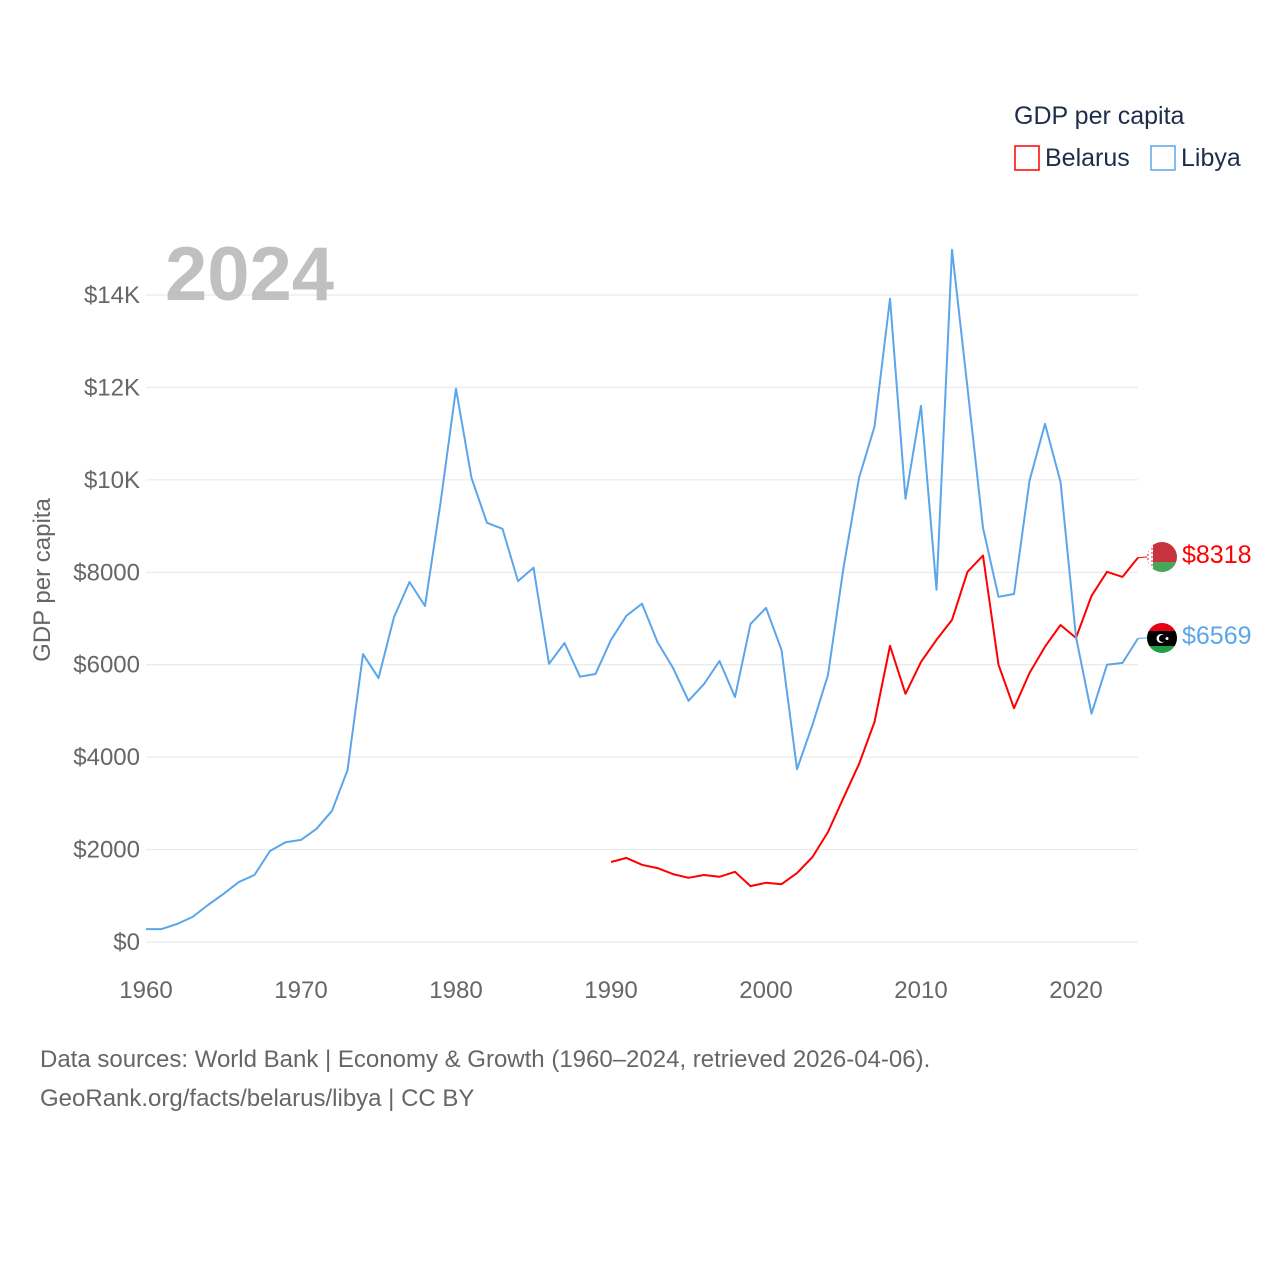 Image resolution: width=1280 pixels, height=1280 pixels. What do you see at coordinates (257, 1098) in the screenshot?
I see `footer-attribution: GeoRank.org/facts/belarus/libya | CC BY` at bounding box center [257, 1098].